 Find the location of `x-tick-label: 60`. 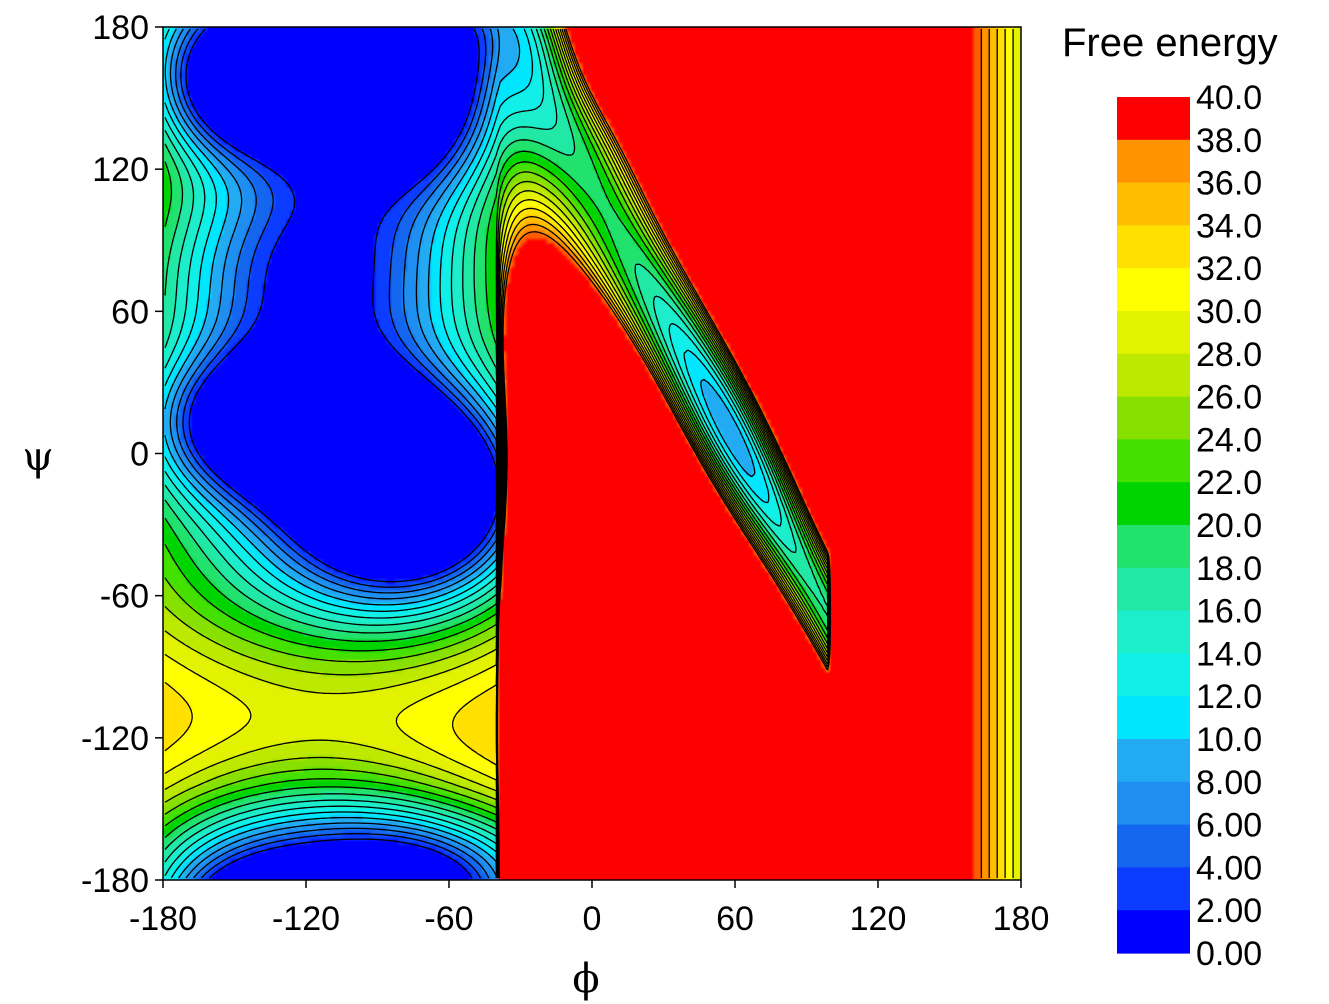

x-tick-label: 60 is located at coordinates (735, 919).